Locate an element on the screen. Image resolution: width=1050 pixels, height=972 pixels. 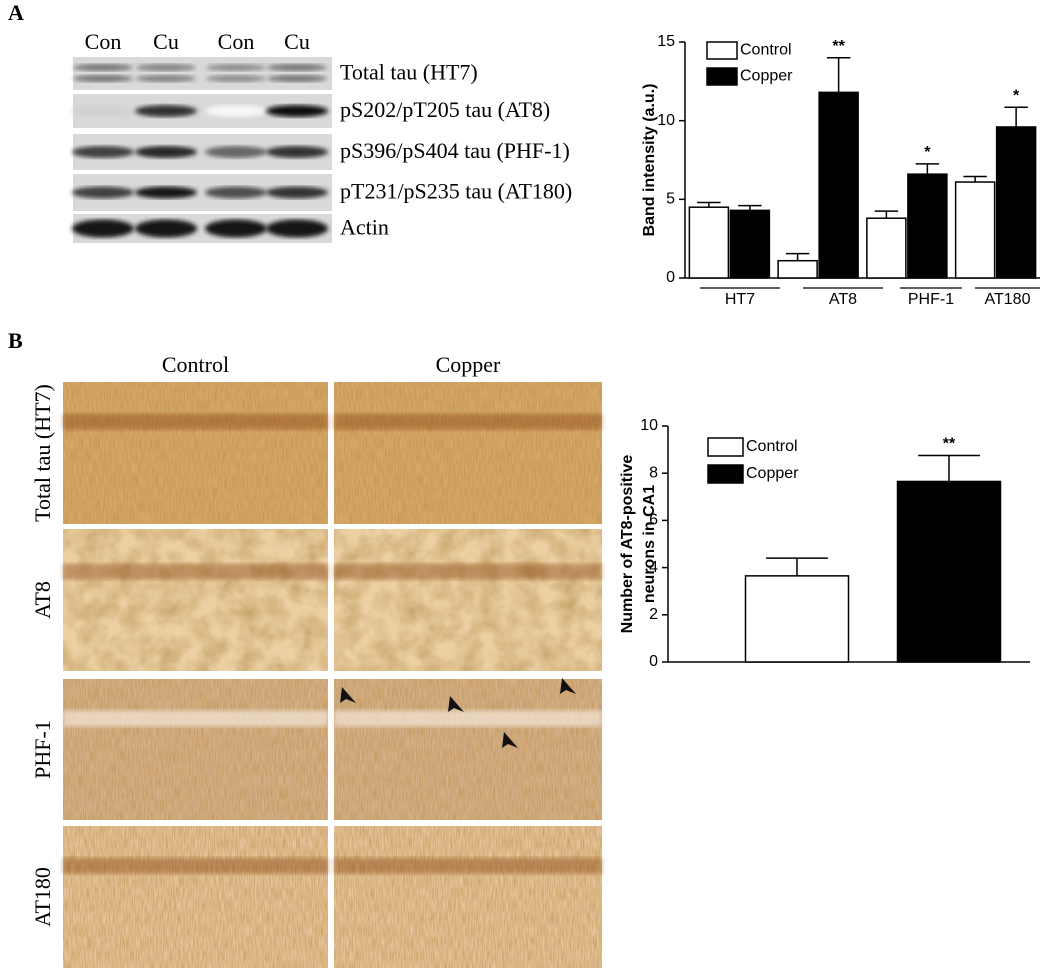
y-tick-label: 5 is located at coordinates (670, 199).